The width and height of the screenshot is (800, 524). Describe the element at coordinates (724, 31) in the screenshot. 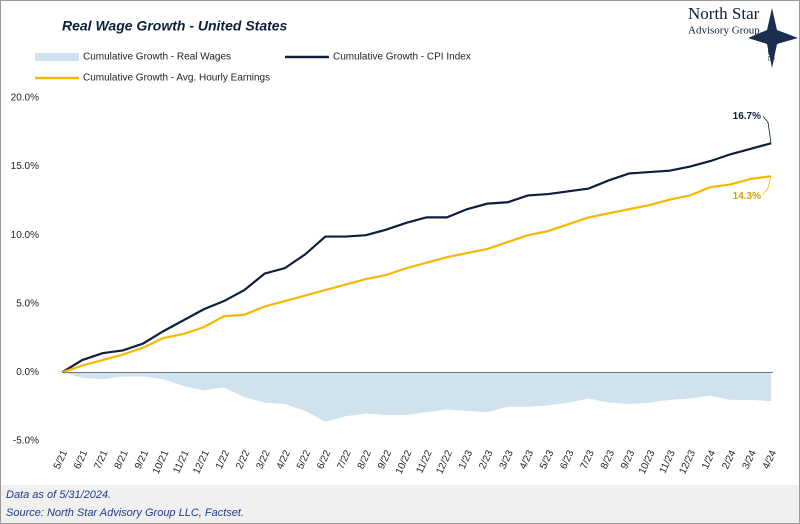

I see `logo-subtitle: Advisory Group` at that location.